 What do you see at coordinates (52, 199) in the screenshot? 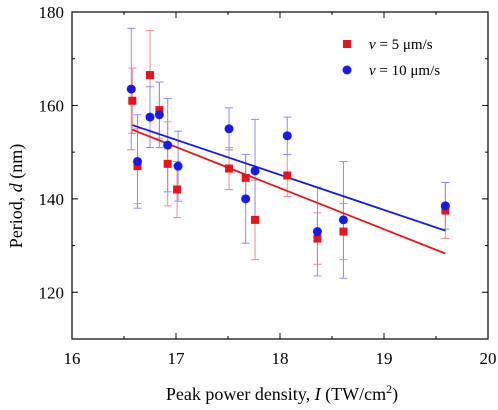
I see `y-tick-label: 140` at bounding box center [52, 199].